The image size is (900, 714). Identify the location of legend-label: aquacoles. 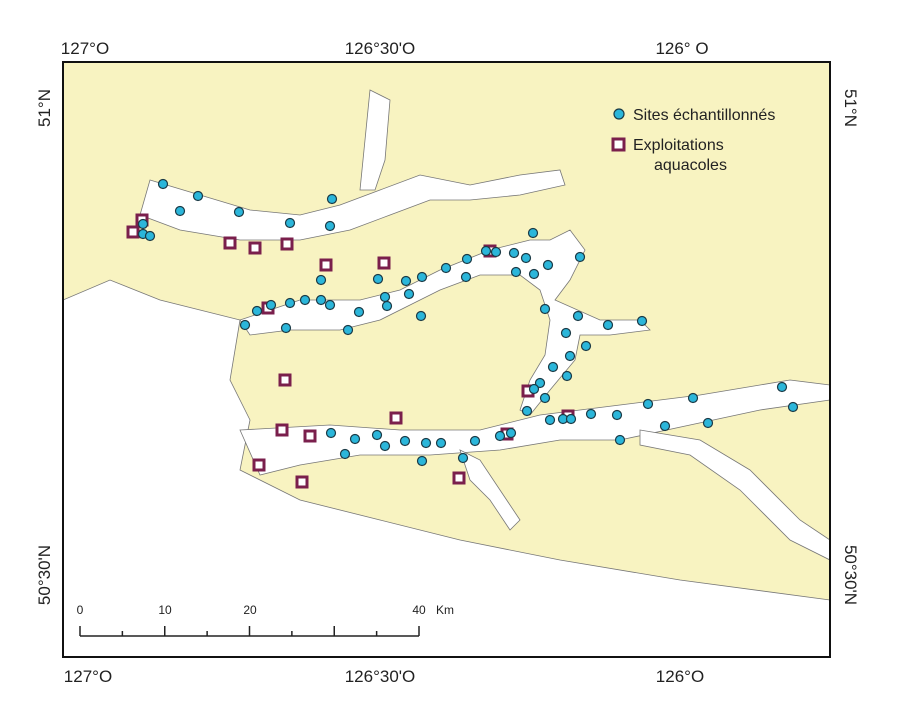
(690, 165).